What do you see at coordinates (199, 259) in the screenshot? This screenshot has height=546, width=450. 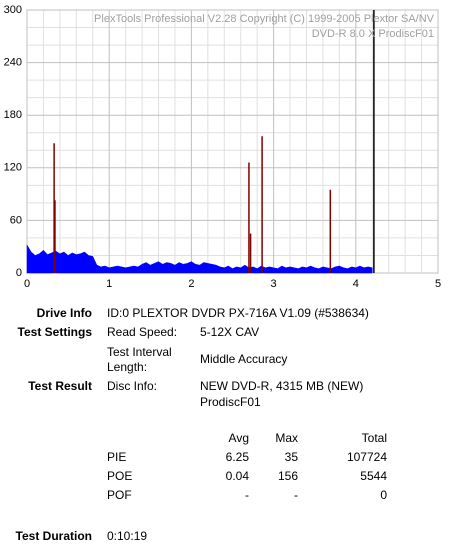 I see `area` at bounding box center [199, 259].